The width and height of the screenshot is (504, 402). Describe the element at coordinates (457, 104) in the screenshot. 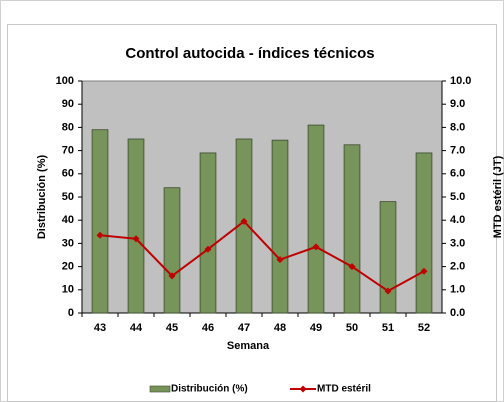

I see `y2-tick-label: 9.0` at that location.